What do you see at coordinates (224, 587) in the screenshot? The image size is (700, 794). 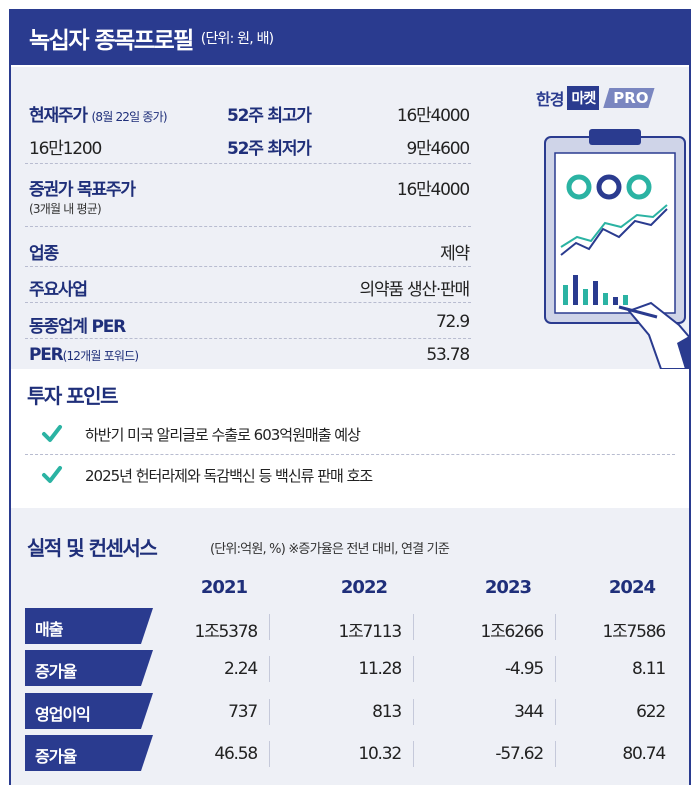 I see `year-header: 2021` at bounding box center [224, 587].